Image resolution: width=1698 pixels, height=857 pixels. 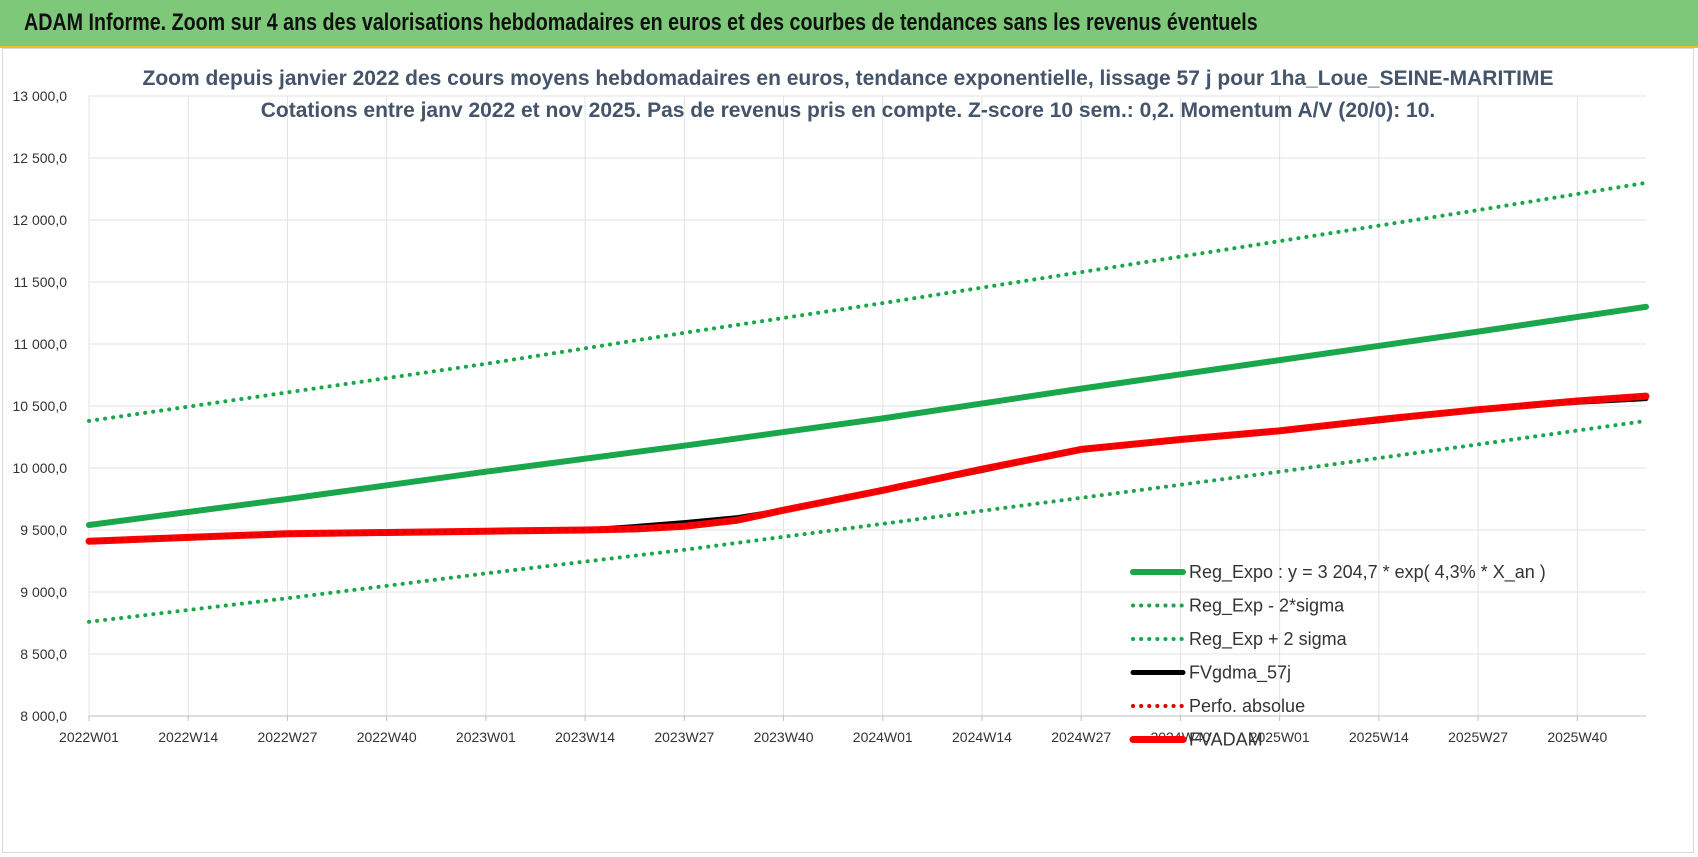 What do you see at coordinates (1268, 639) in the screenshot?
I see `legend-label: Reg_Exp + 2 sigma` at bounding box center [1268, 639].